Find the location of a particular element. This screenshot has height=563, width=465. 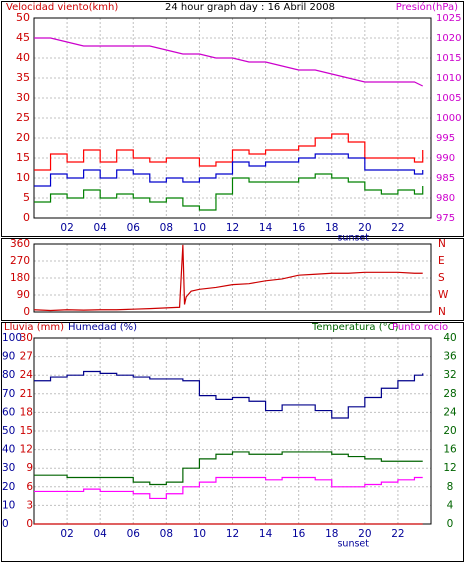

direction-y-tick: 0 is located at coordinates (26, 312).